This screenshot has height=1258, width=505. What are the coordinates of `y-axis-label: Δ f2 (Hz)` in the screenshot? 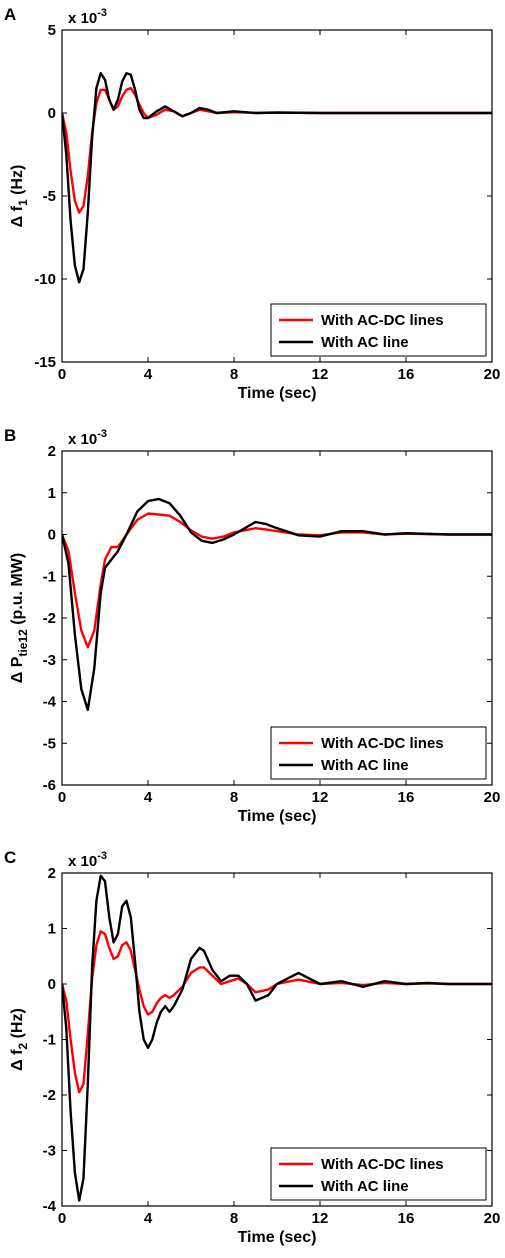 It's located at (19, 1039).